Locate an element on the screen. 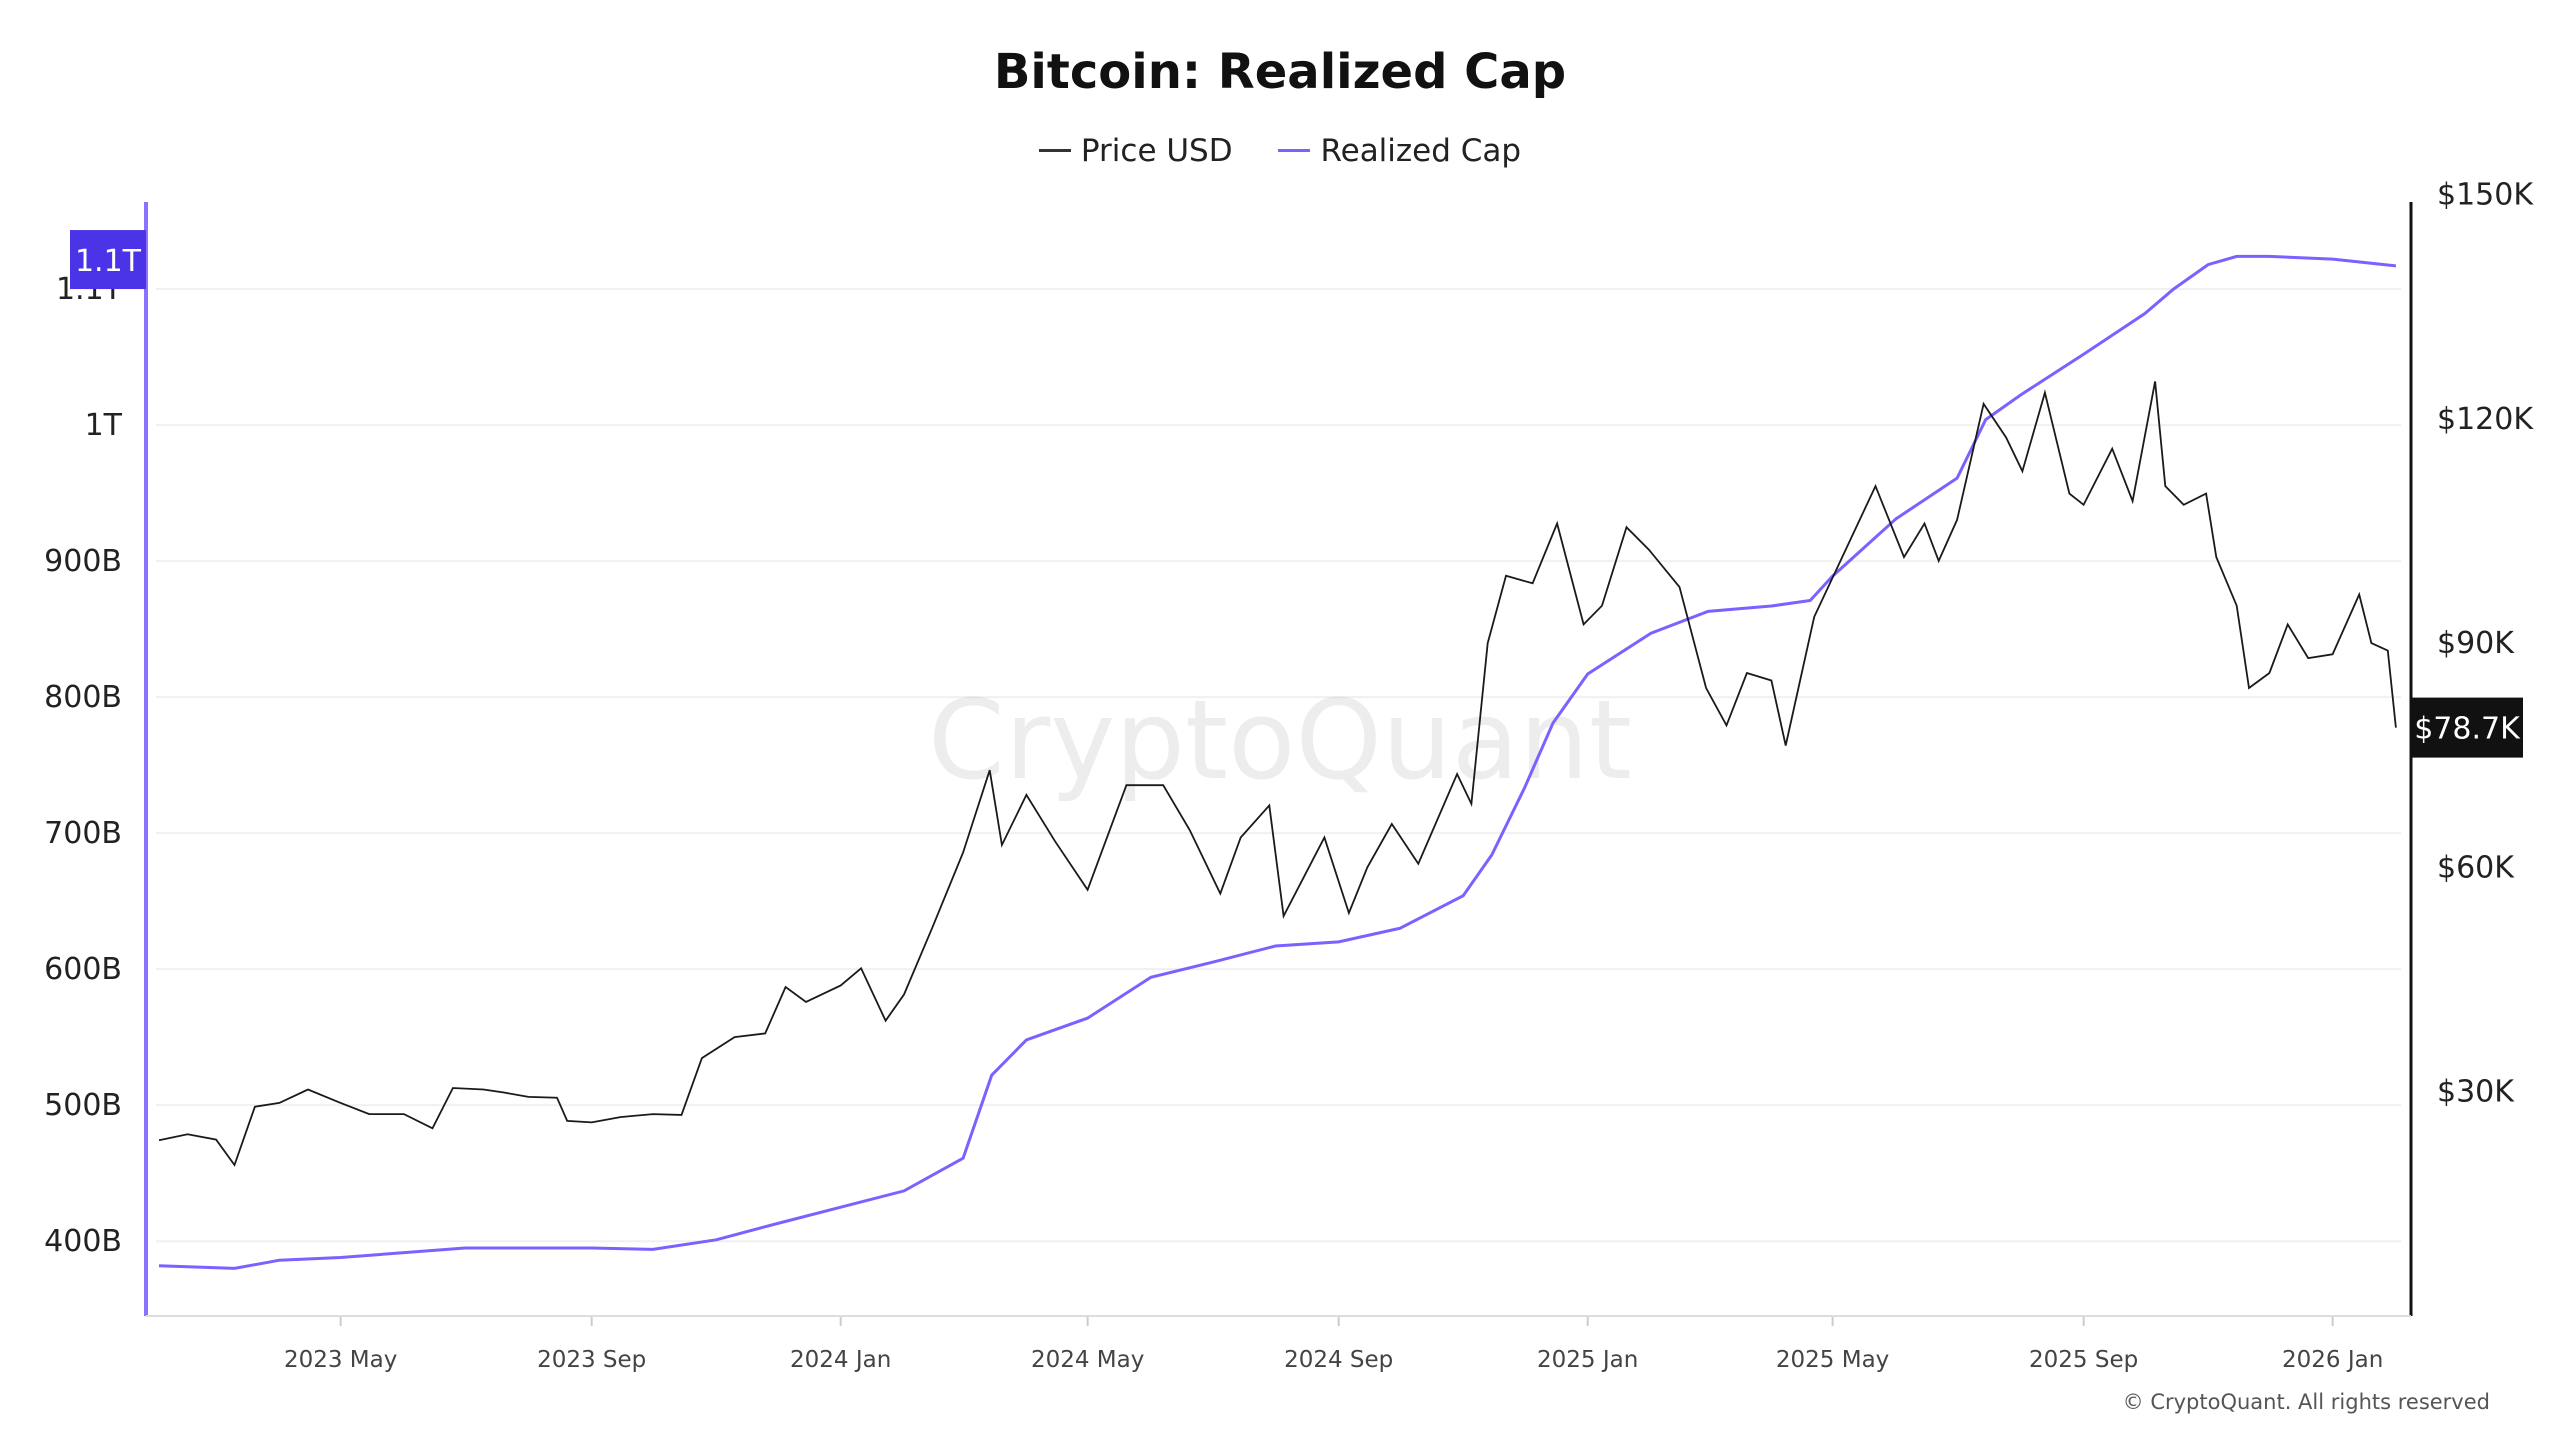 Image resolution: width=2560 pixels, height=1440 pixels. left-tick-label: 600B is located at coordinates (83, 969).